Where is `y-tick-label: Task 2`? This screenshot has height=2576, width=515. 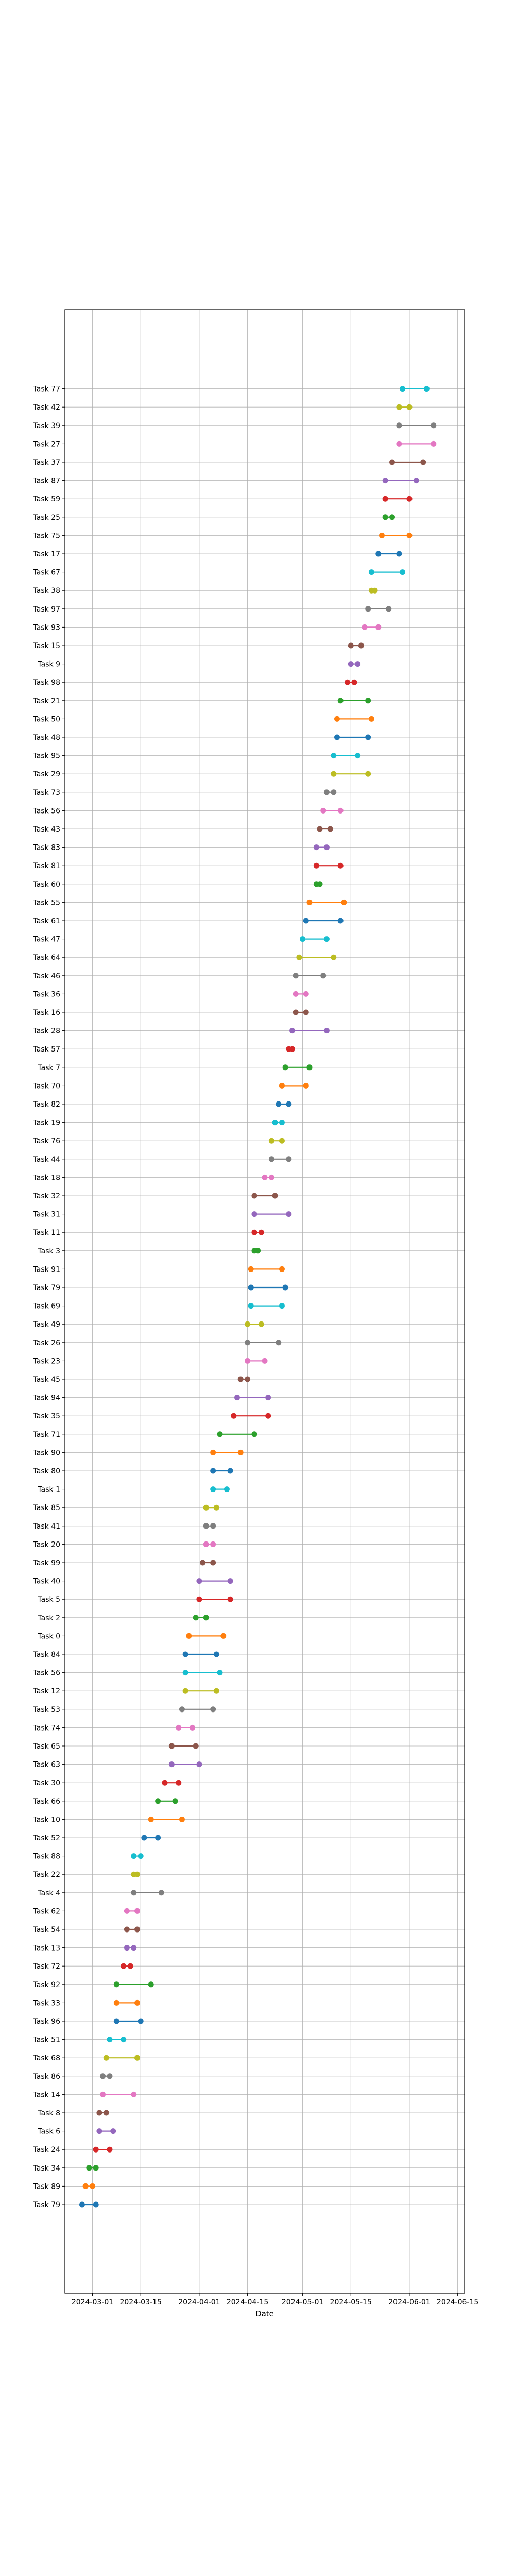 y-tick-label: Task 2 is located at coordinates (48, 1618).